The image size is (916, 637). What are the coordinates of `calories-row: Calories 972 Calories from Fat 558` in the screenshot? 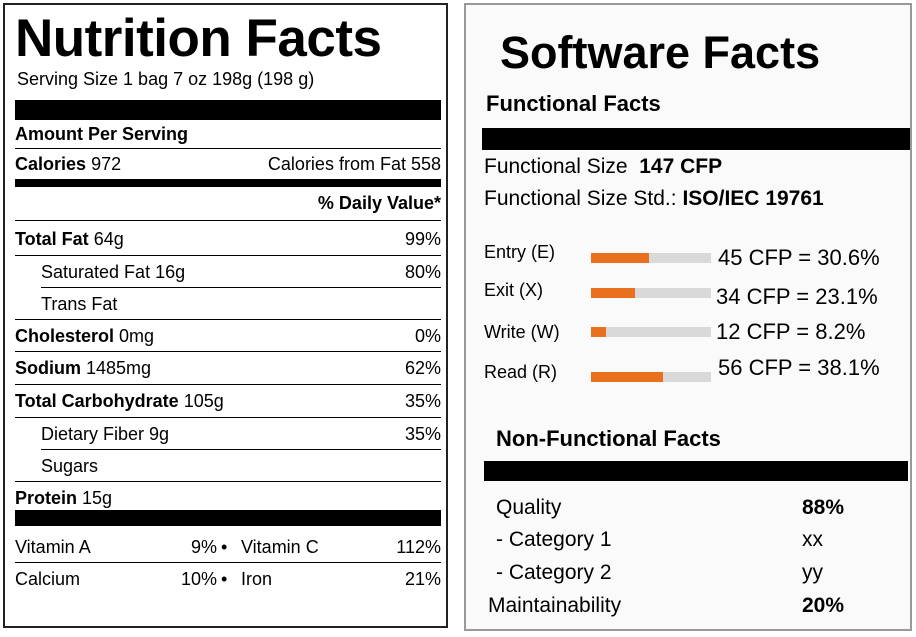 It's located at (228, 164).